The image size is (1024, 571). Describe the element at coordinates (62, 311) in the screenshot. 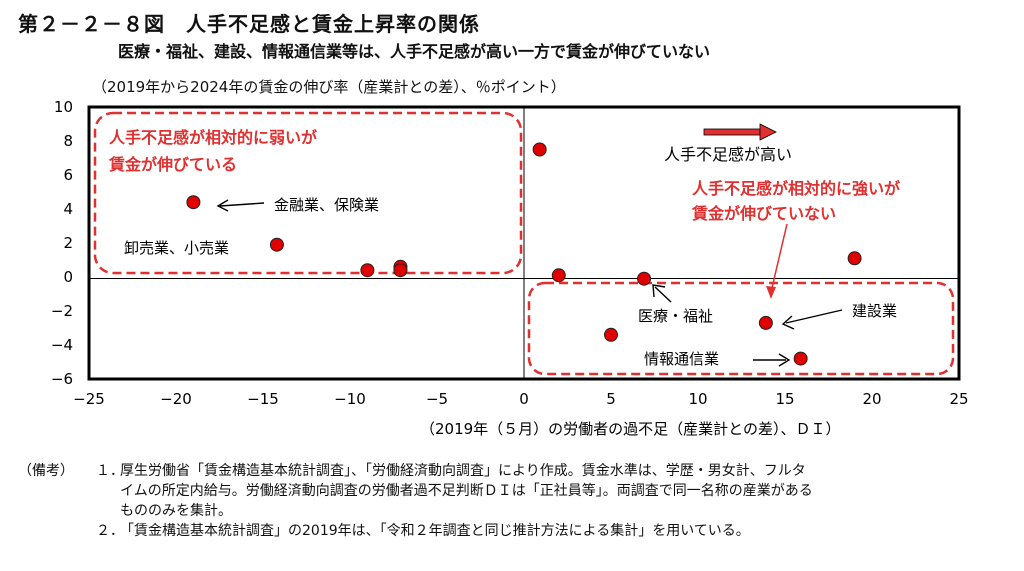

I see `y-tick-label: −2` at that location.